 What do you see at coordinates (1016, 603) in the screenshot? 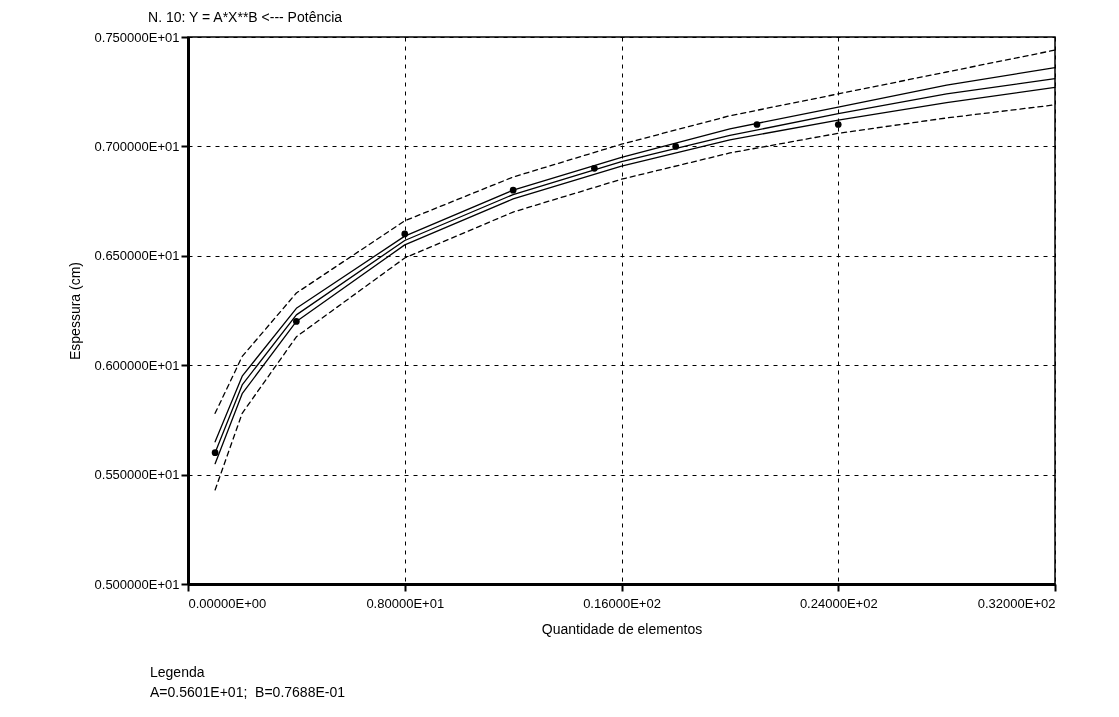
I see `x-tick-label: 0.32000E+02` at bounding box center [1016, 603].